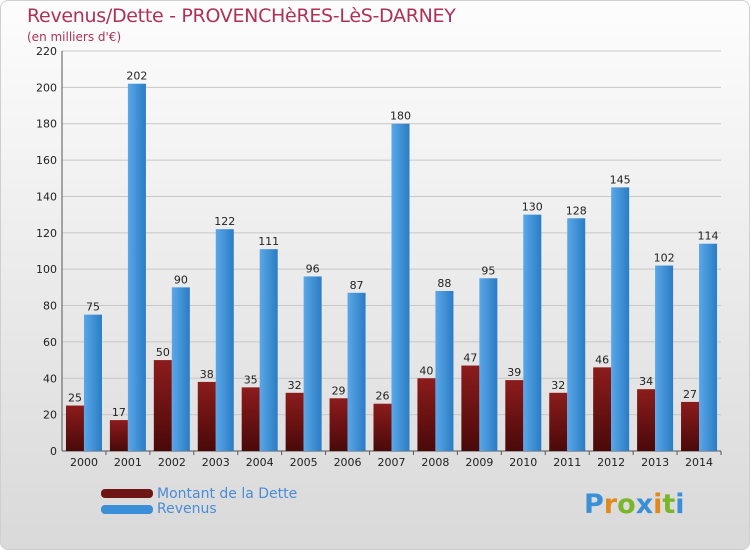  What do you see at coordinates (206, 416) in the screenshot?
I see `bar-dette-2003` at bounding box center [206, 416].